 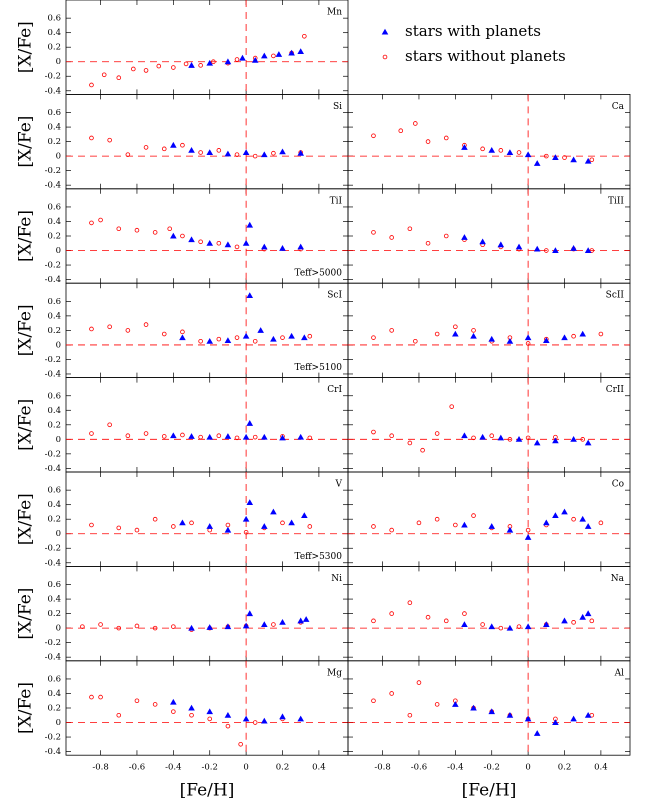 What do you see at coordinates (58, 157) in the screenshot?
I see `y-tick-label: 0` at bounding box center [58, 157].